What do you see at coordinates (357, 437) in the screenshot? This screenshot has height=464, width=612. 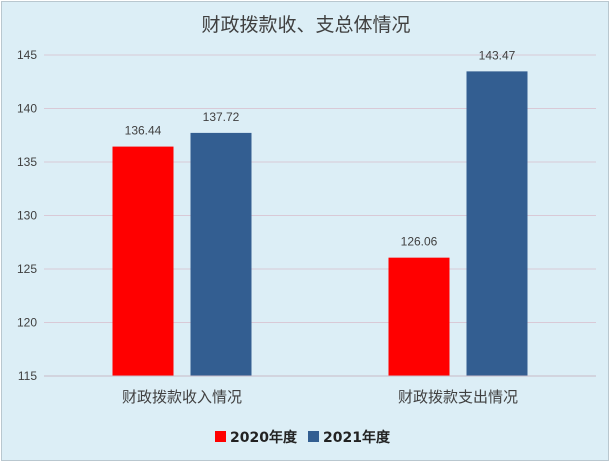 I see `legend-label-2021: 2021年度` at bounding box center [357, 437].